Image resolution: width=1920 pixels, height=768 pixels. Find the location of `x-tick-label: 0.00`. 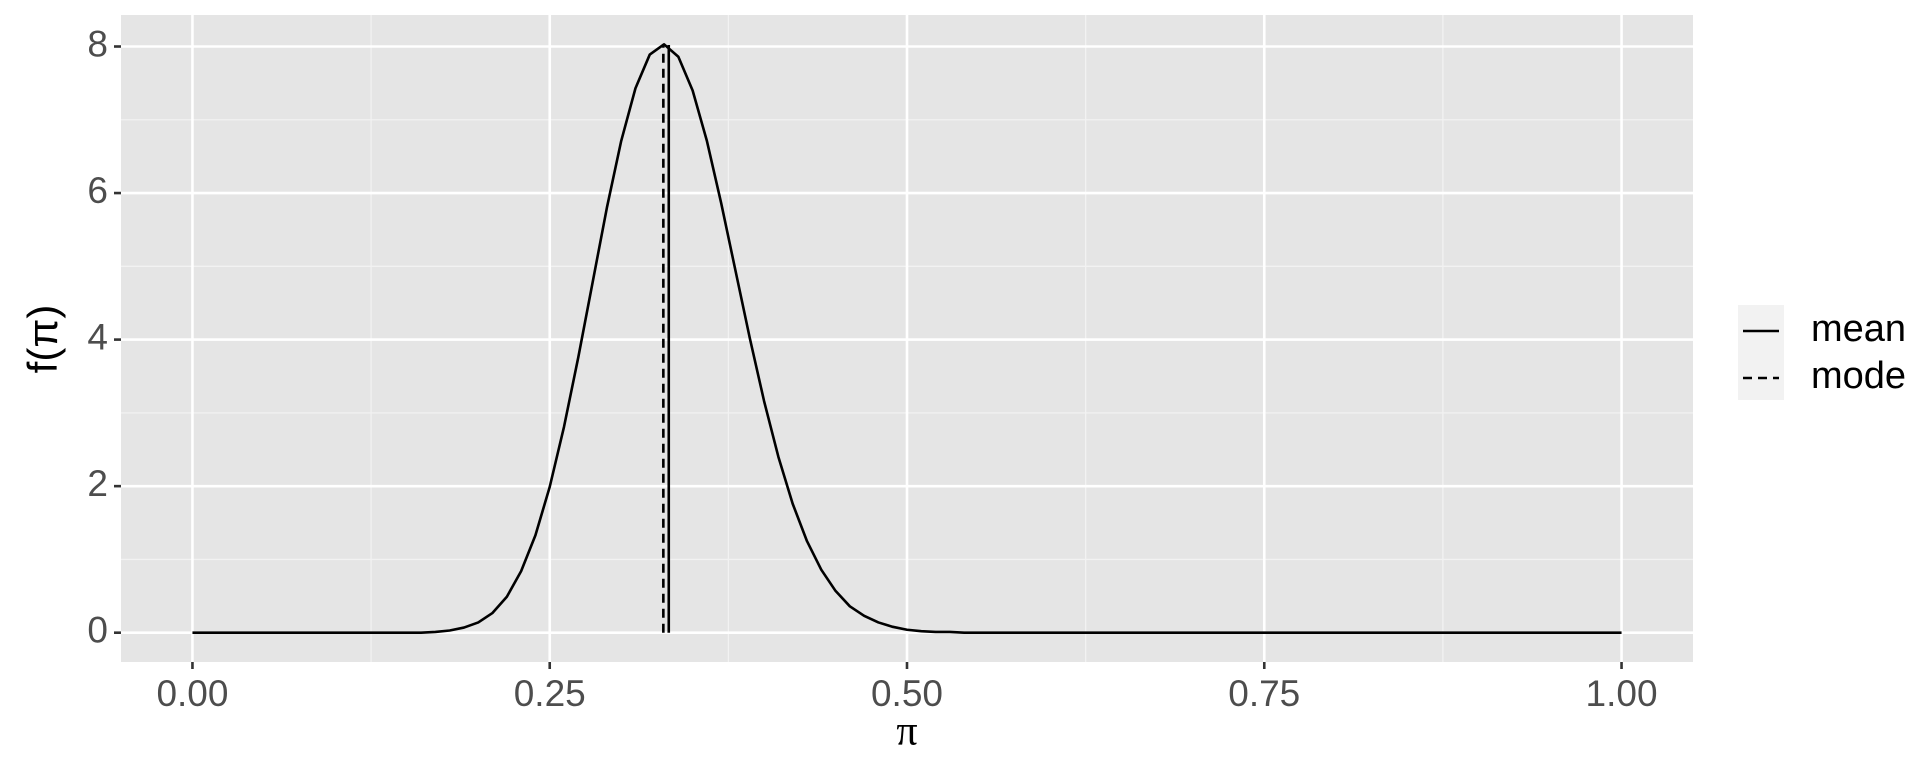

x-tick-label: 0.00 is located at coordinates (192, 693).